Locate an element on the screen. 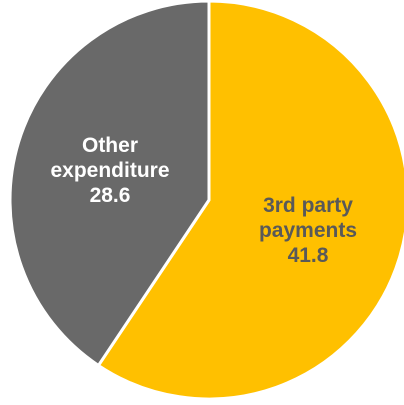 The image size is (404, 405). slice-label-line: expenditure is located at coordinates (109, 170).